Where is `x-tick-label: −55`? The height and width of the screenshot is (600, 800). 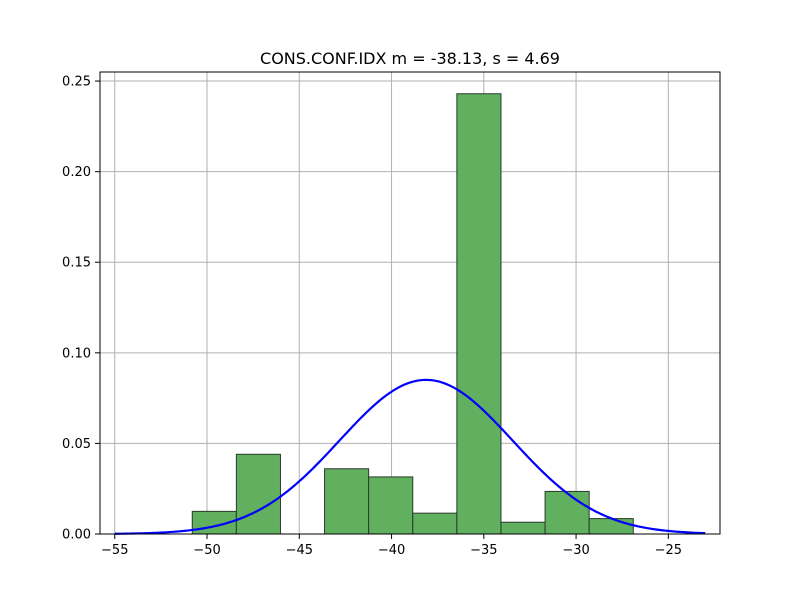
x-tick-label: −55 is located at coordinates (114, 550).